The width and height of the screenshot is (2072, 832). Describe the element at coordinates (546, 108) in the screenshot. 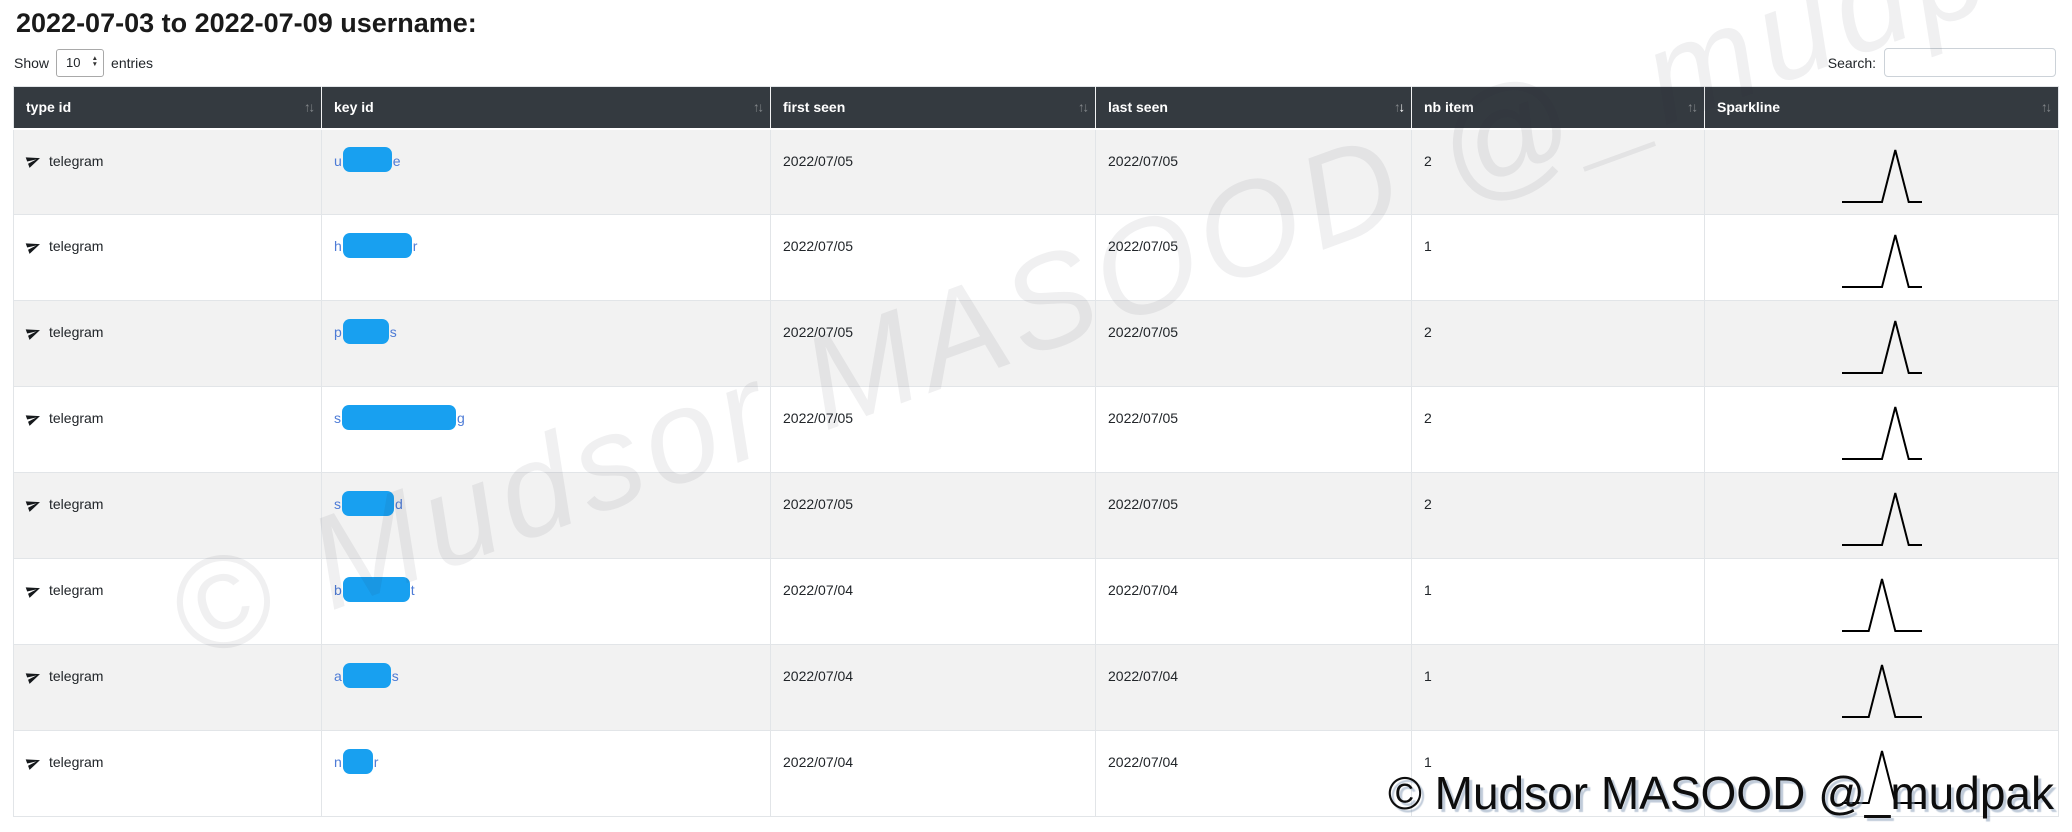

I see `column-header-key-id: key id ↑↓` at that location.